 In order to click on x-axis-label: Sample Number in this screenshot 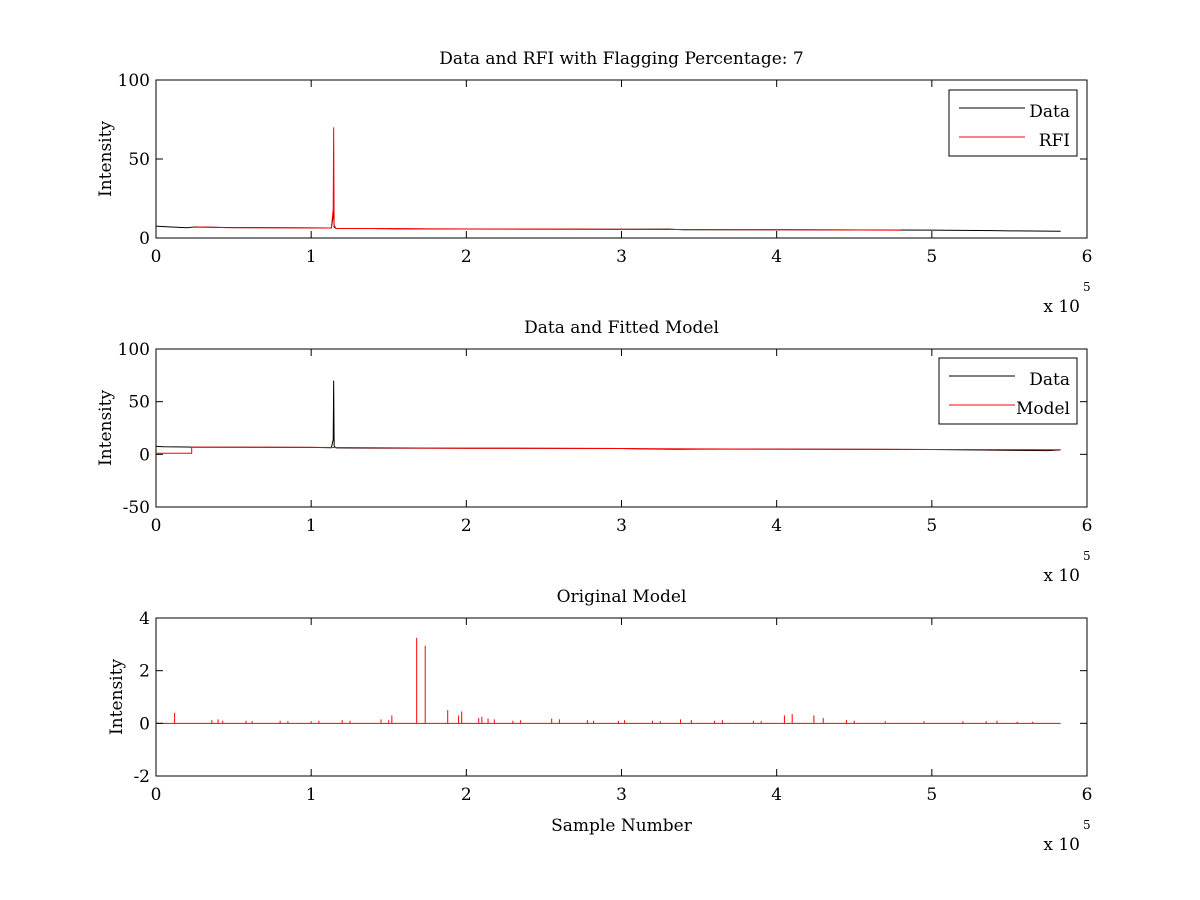, I will do `click(622, 826)`.